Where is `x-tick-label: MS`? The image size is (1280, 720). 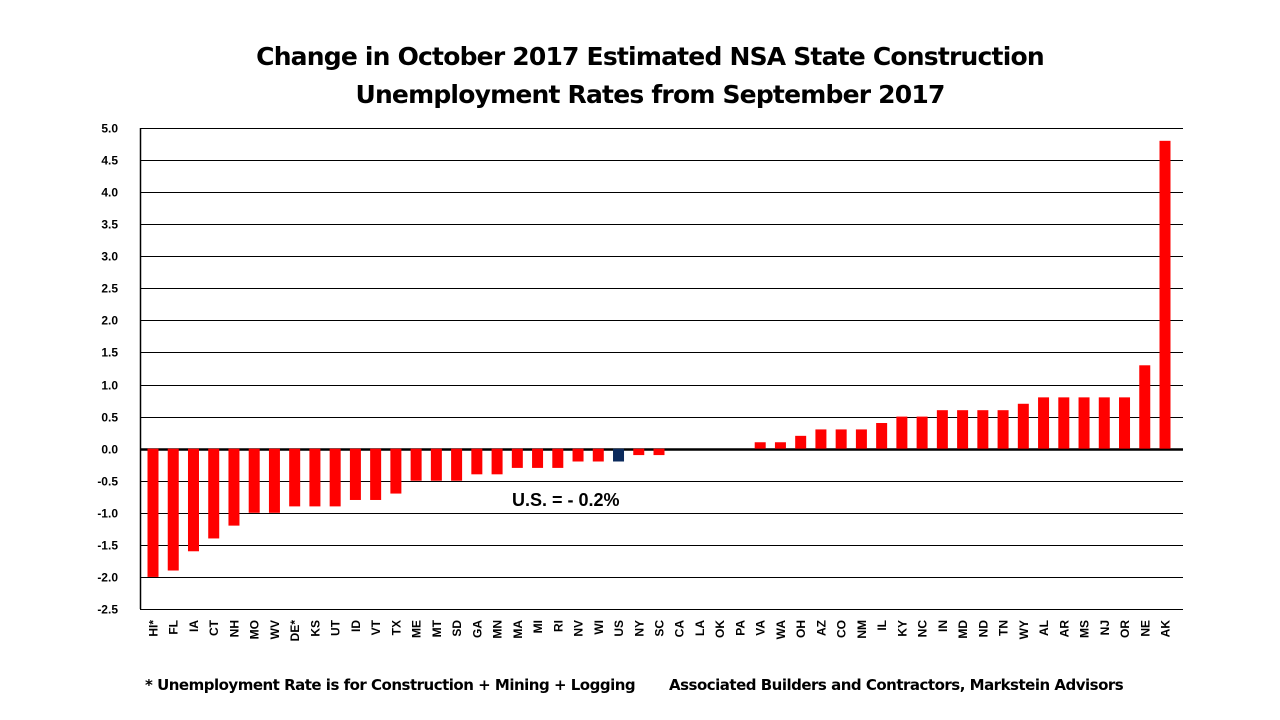
x-tick-label: MS is located at coordinates (1085, 629).